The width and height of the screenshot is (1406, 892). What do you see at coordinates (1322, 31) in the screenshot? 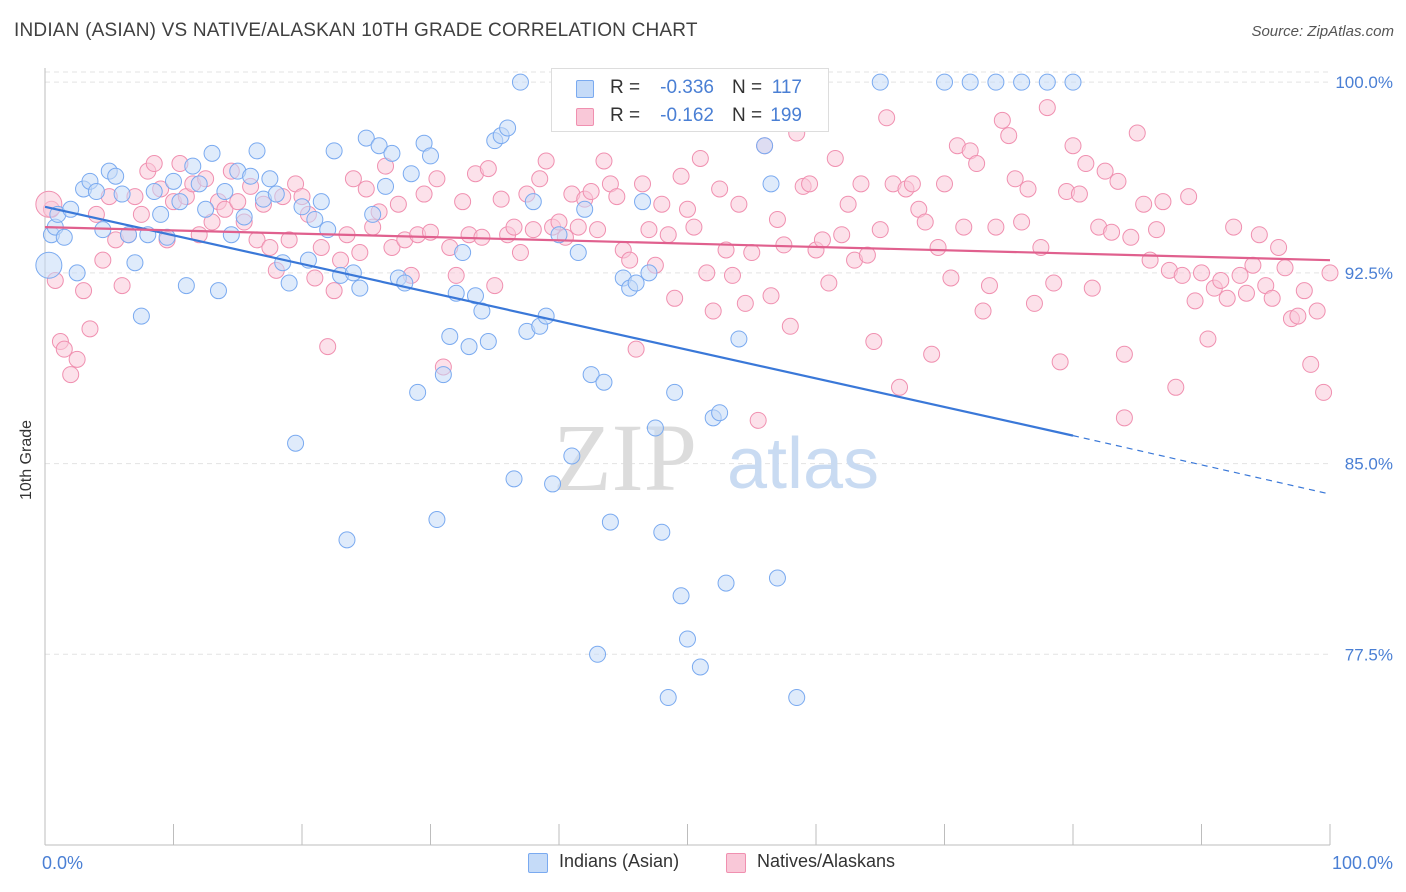
I see `source-label: Source: ZipAtlas.com` at bounding box center [1322, 31].